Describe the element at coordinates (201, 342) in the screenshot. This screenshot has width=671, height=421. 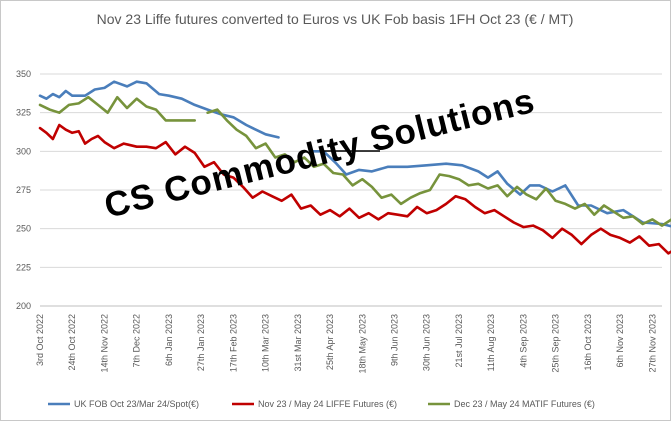
I see `x-tick-label-5: 27th Jan 2023` at that location.